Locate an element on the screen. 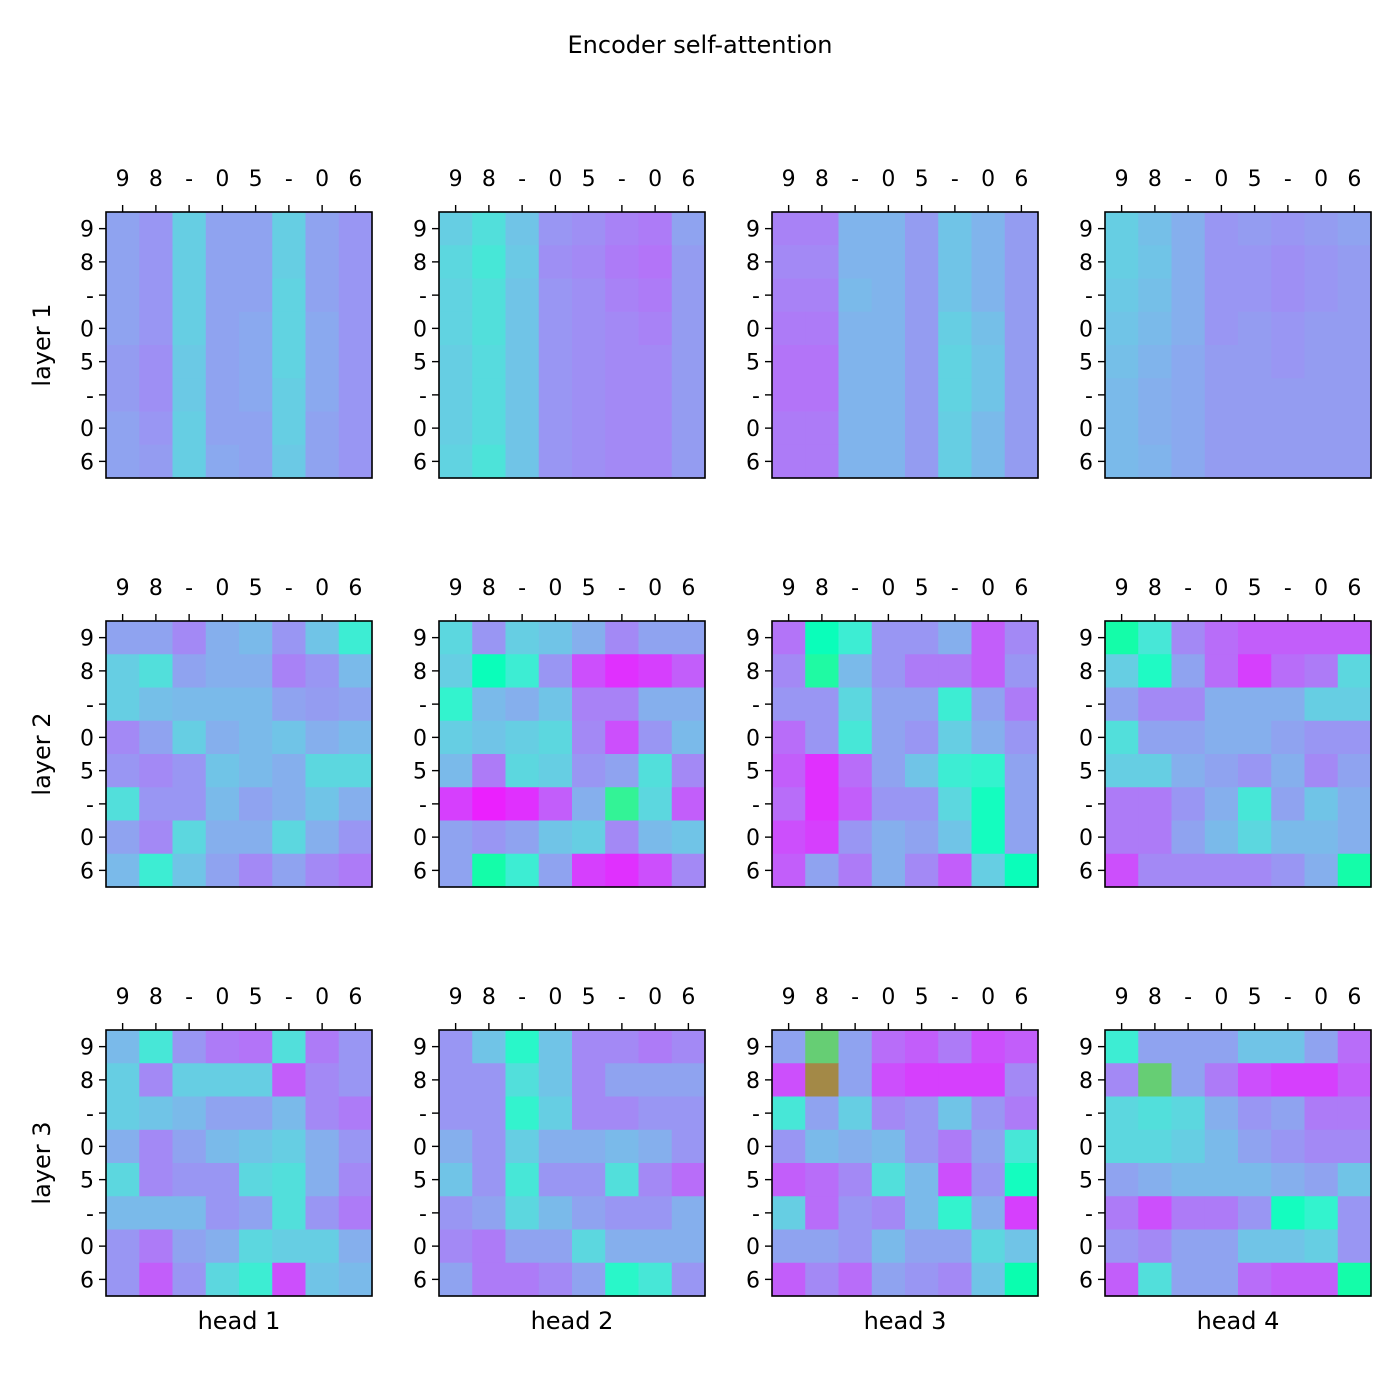 The width and height of the screenshot is (1400, 1400). top-tick-label: 6 is located at coordinates (355, 588).